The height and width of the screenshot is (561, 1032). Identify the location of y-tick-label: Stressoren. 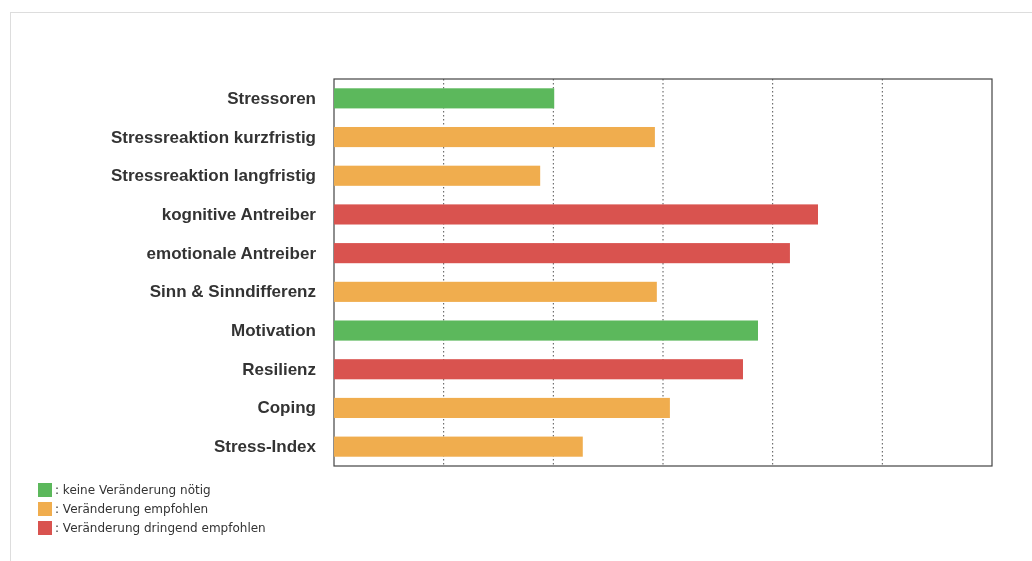
(271, 98).